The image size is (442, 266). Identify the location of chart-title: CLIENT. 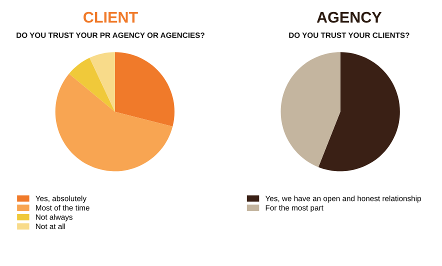
(111, 17).